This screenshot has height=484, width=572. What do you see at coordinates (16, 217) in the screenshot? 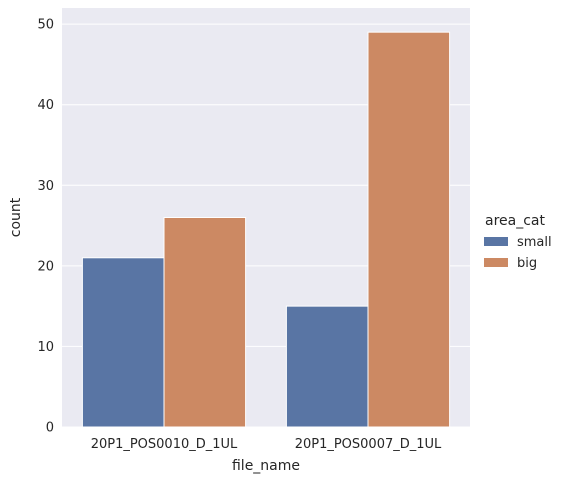
I see `y-axis-label: count` at bounding box center [16, 217].